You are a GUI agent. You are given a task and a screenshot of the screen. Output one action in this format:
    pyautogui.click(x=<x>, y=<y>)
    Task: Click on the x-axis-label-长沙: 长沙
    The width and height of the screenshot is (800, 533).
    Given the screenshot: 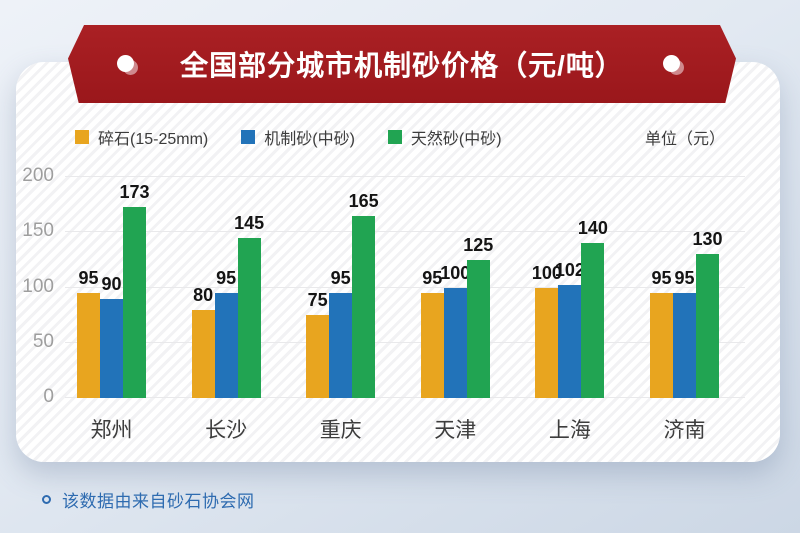 What is the action you would take?
    pyautogui.click(x=226, y=430)
    